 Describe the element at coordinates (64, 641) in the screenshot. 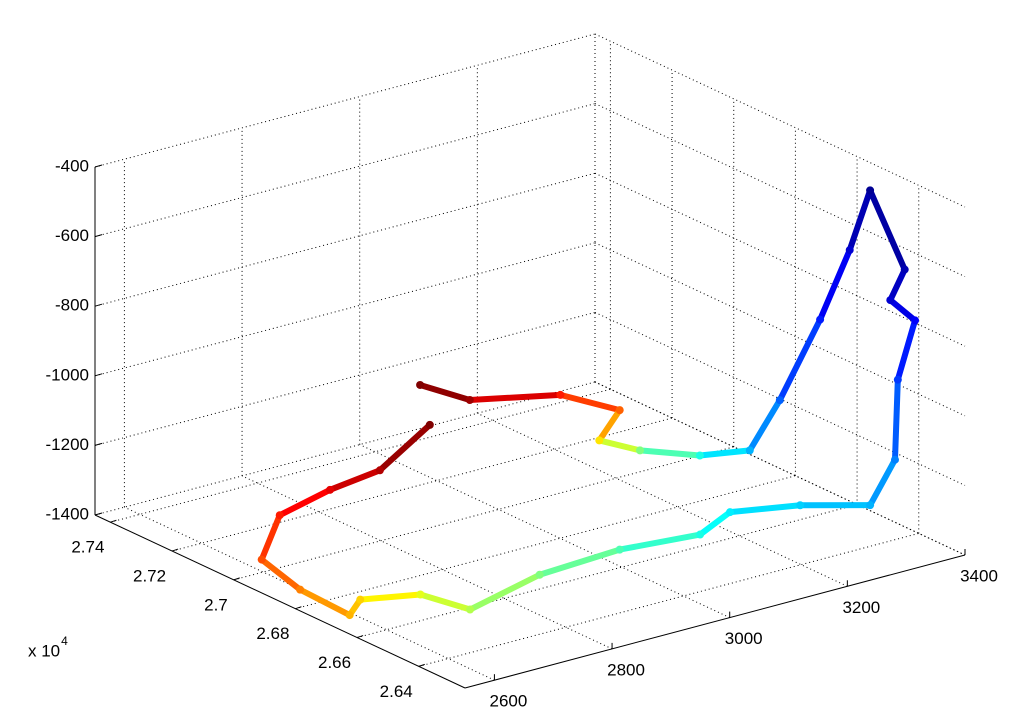

I see `y-multiplier-exponent: 4` at that location.